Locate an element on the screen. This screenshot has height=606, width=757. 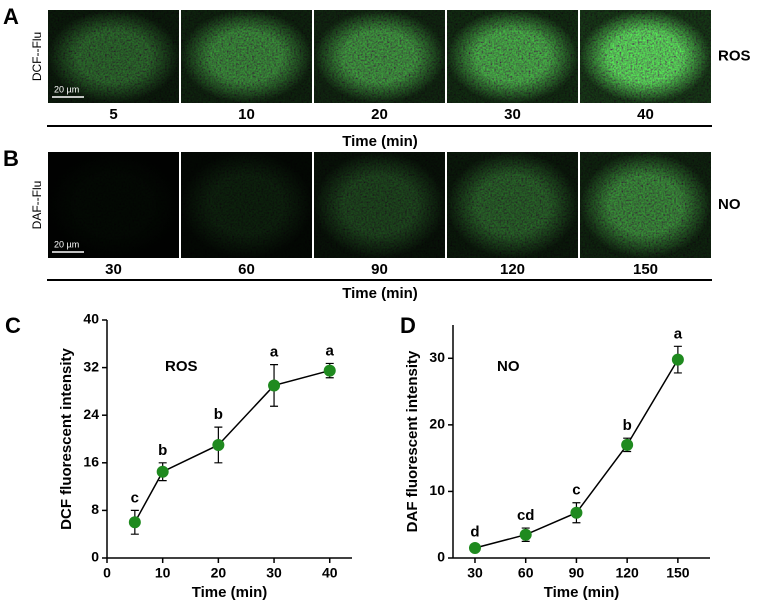
side-label: NO is located at coordinates (729, 204).